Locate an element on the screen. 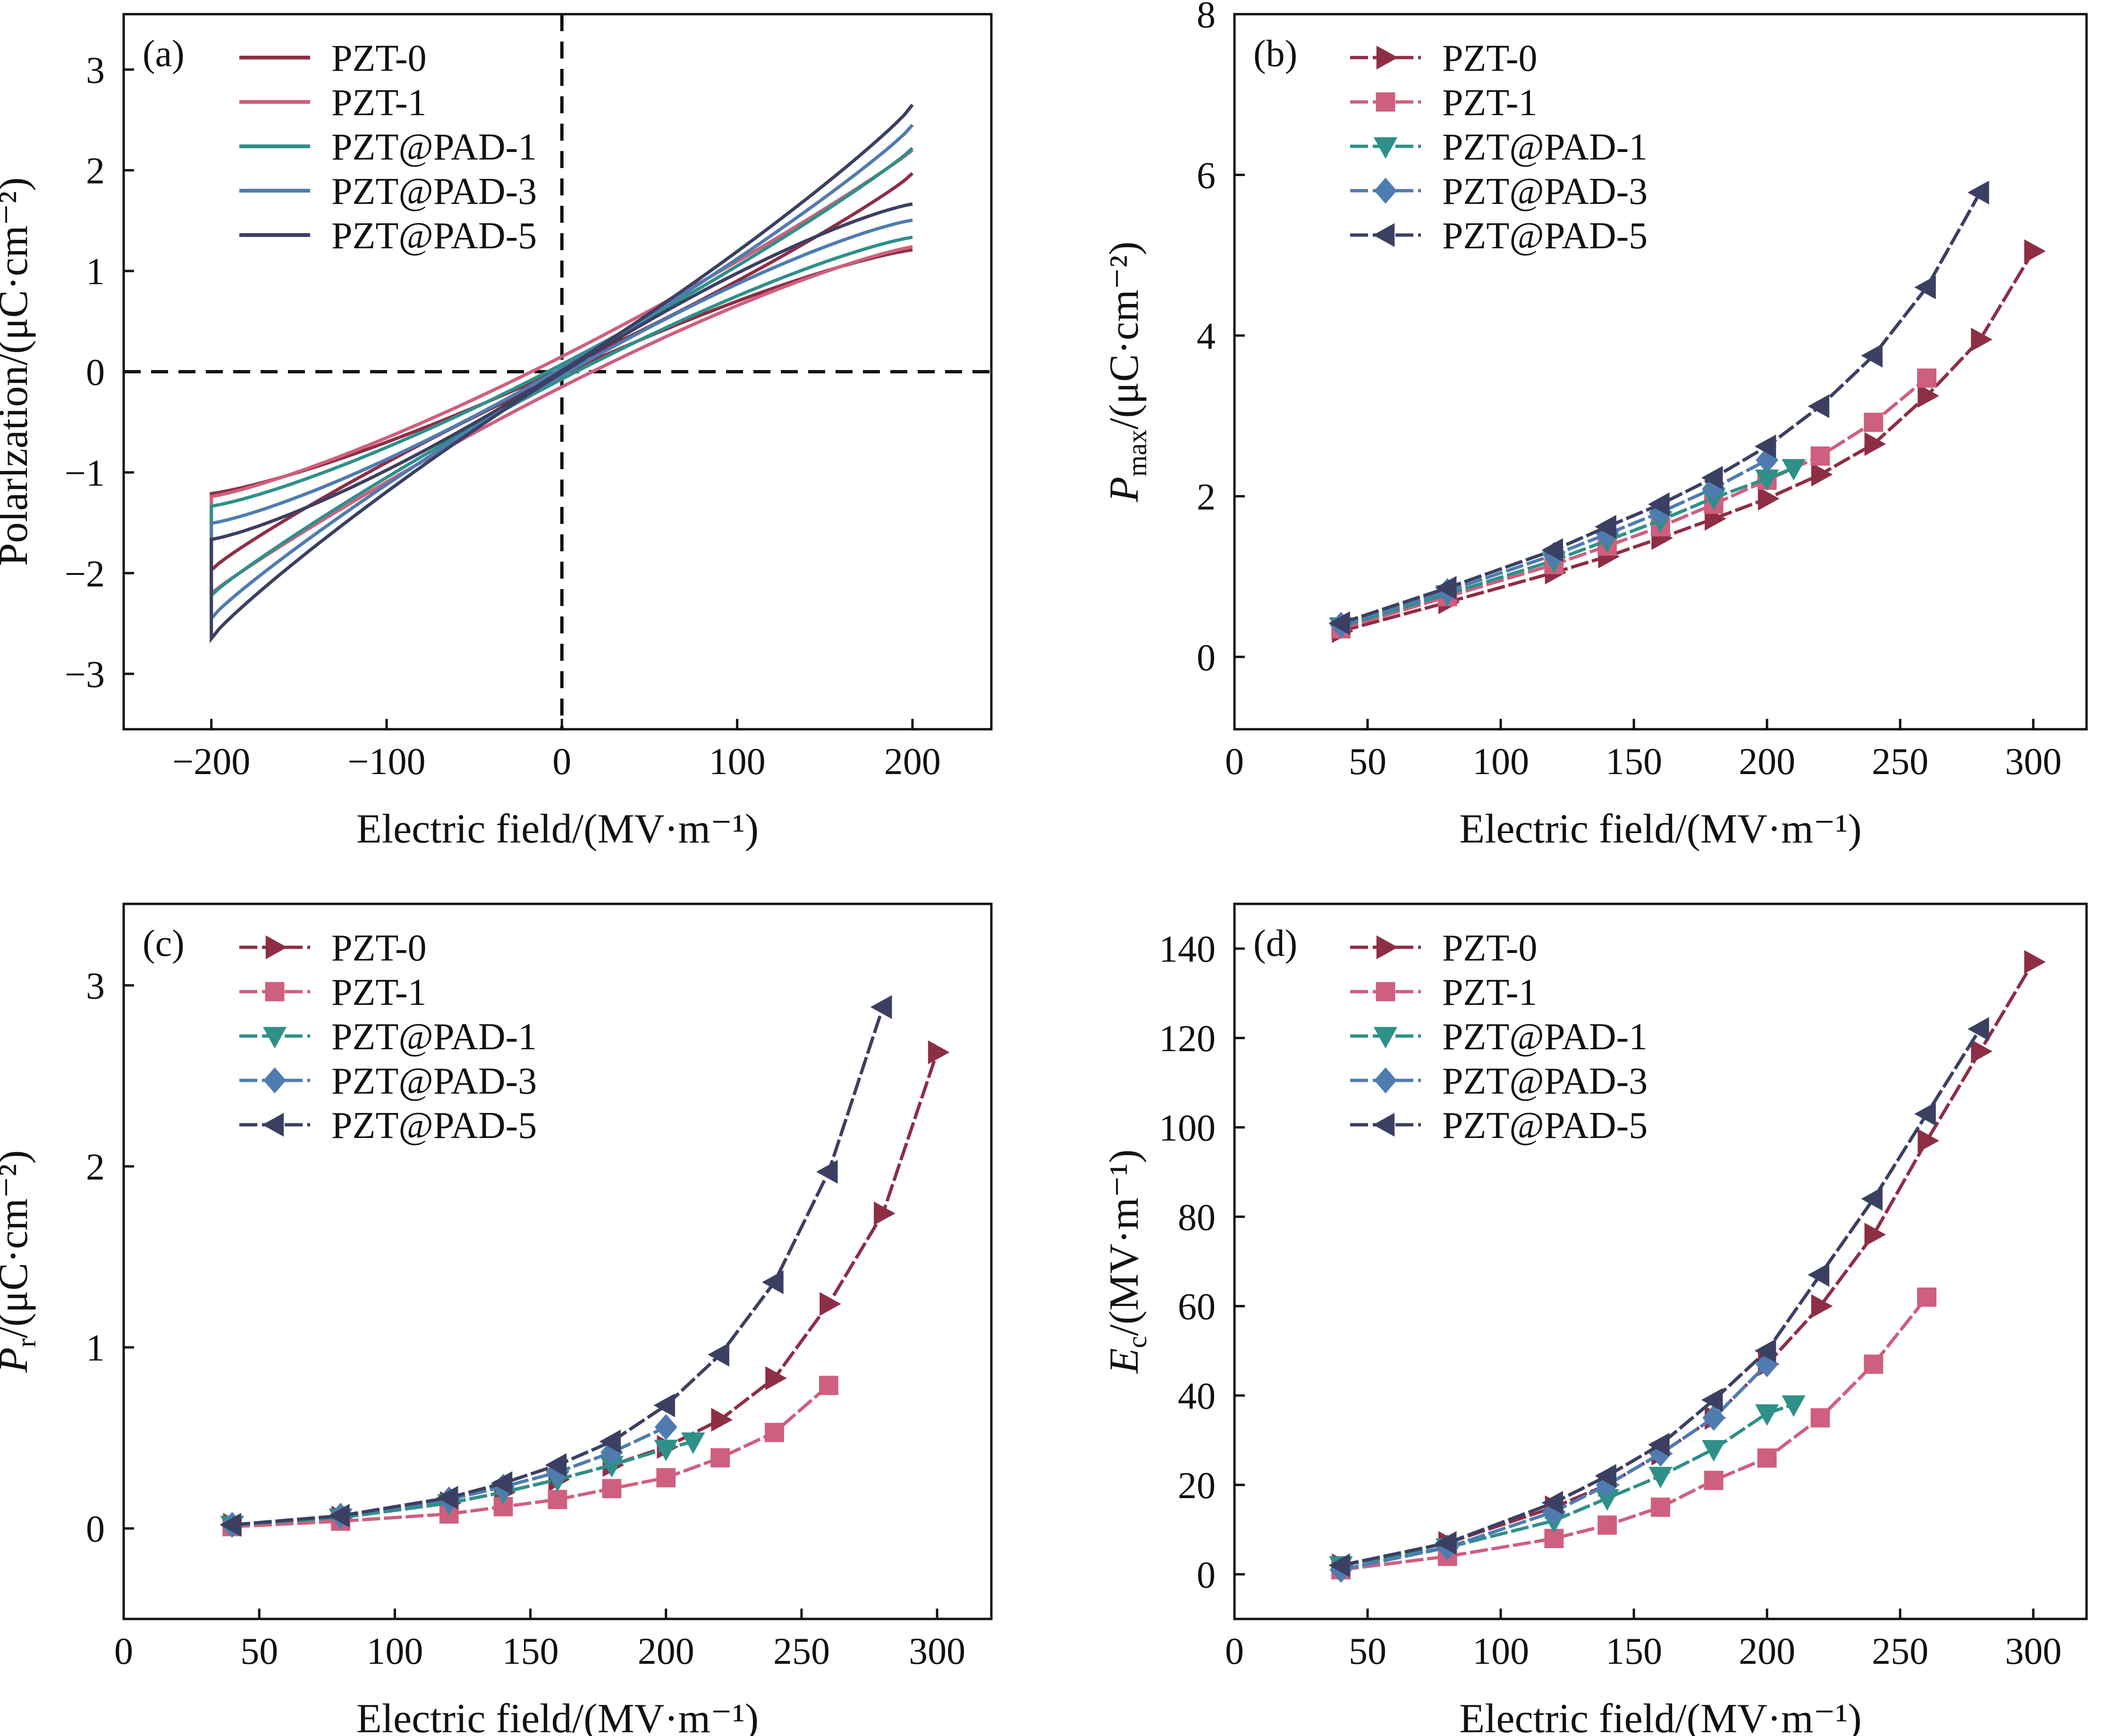 This screenshot has height=1736, width=2104. y-tick-label: 8 is located at coordinates (1206, 18).